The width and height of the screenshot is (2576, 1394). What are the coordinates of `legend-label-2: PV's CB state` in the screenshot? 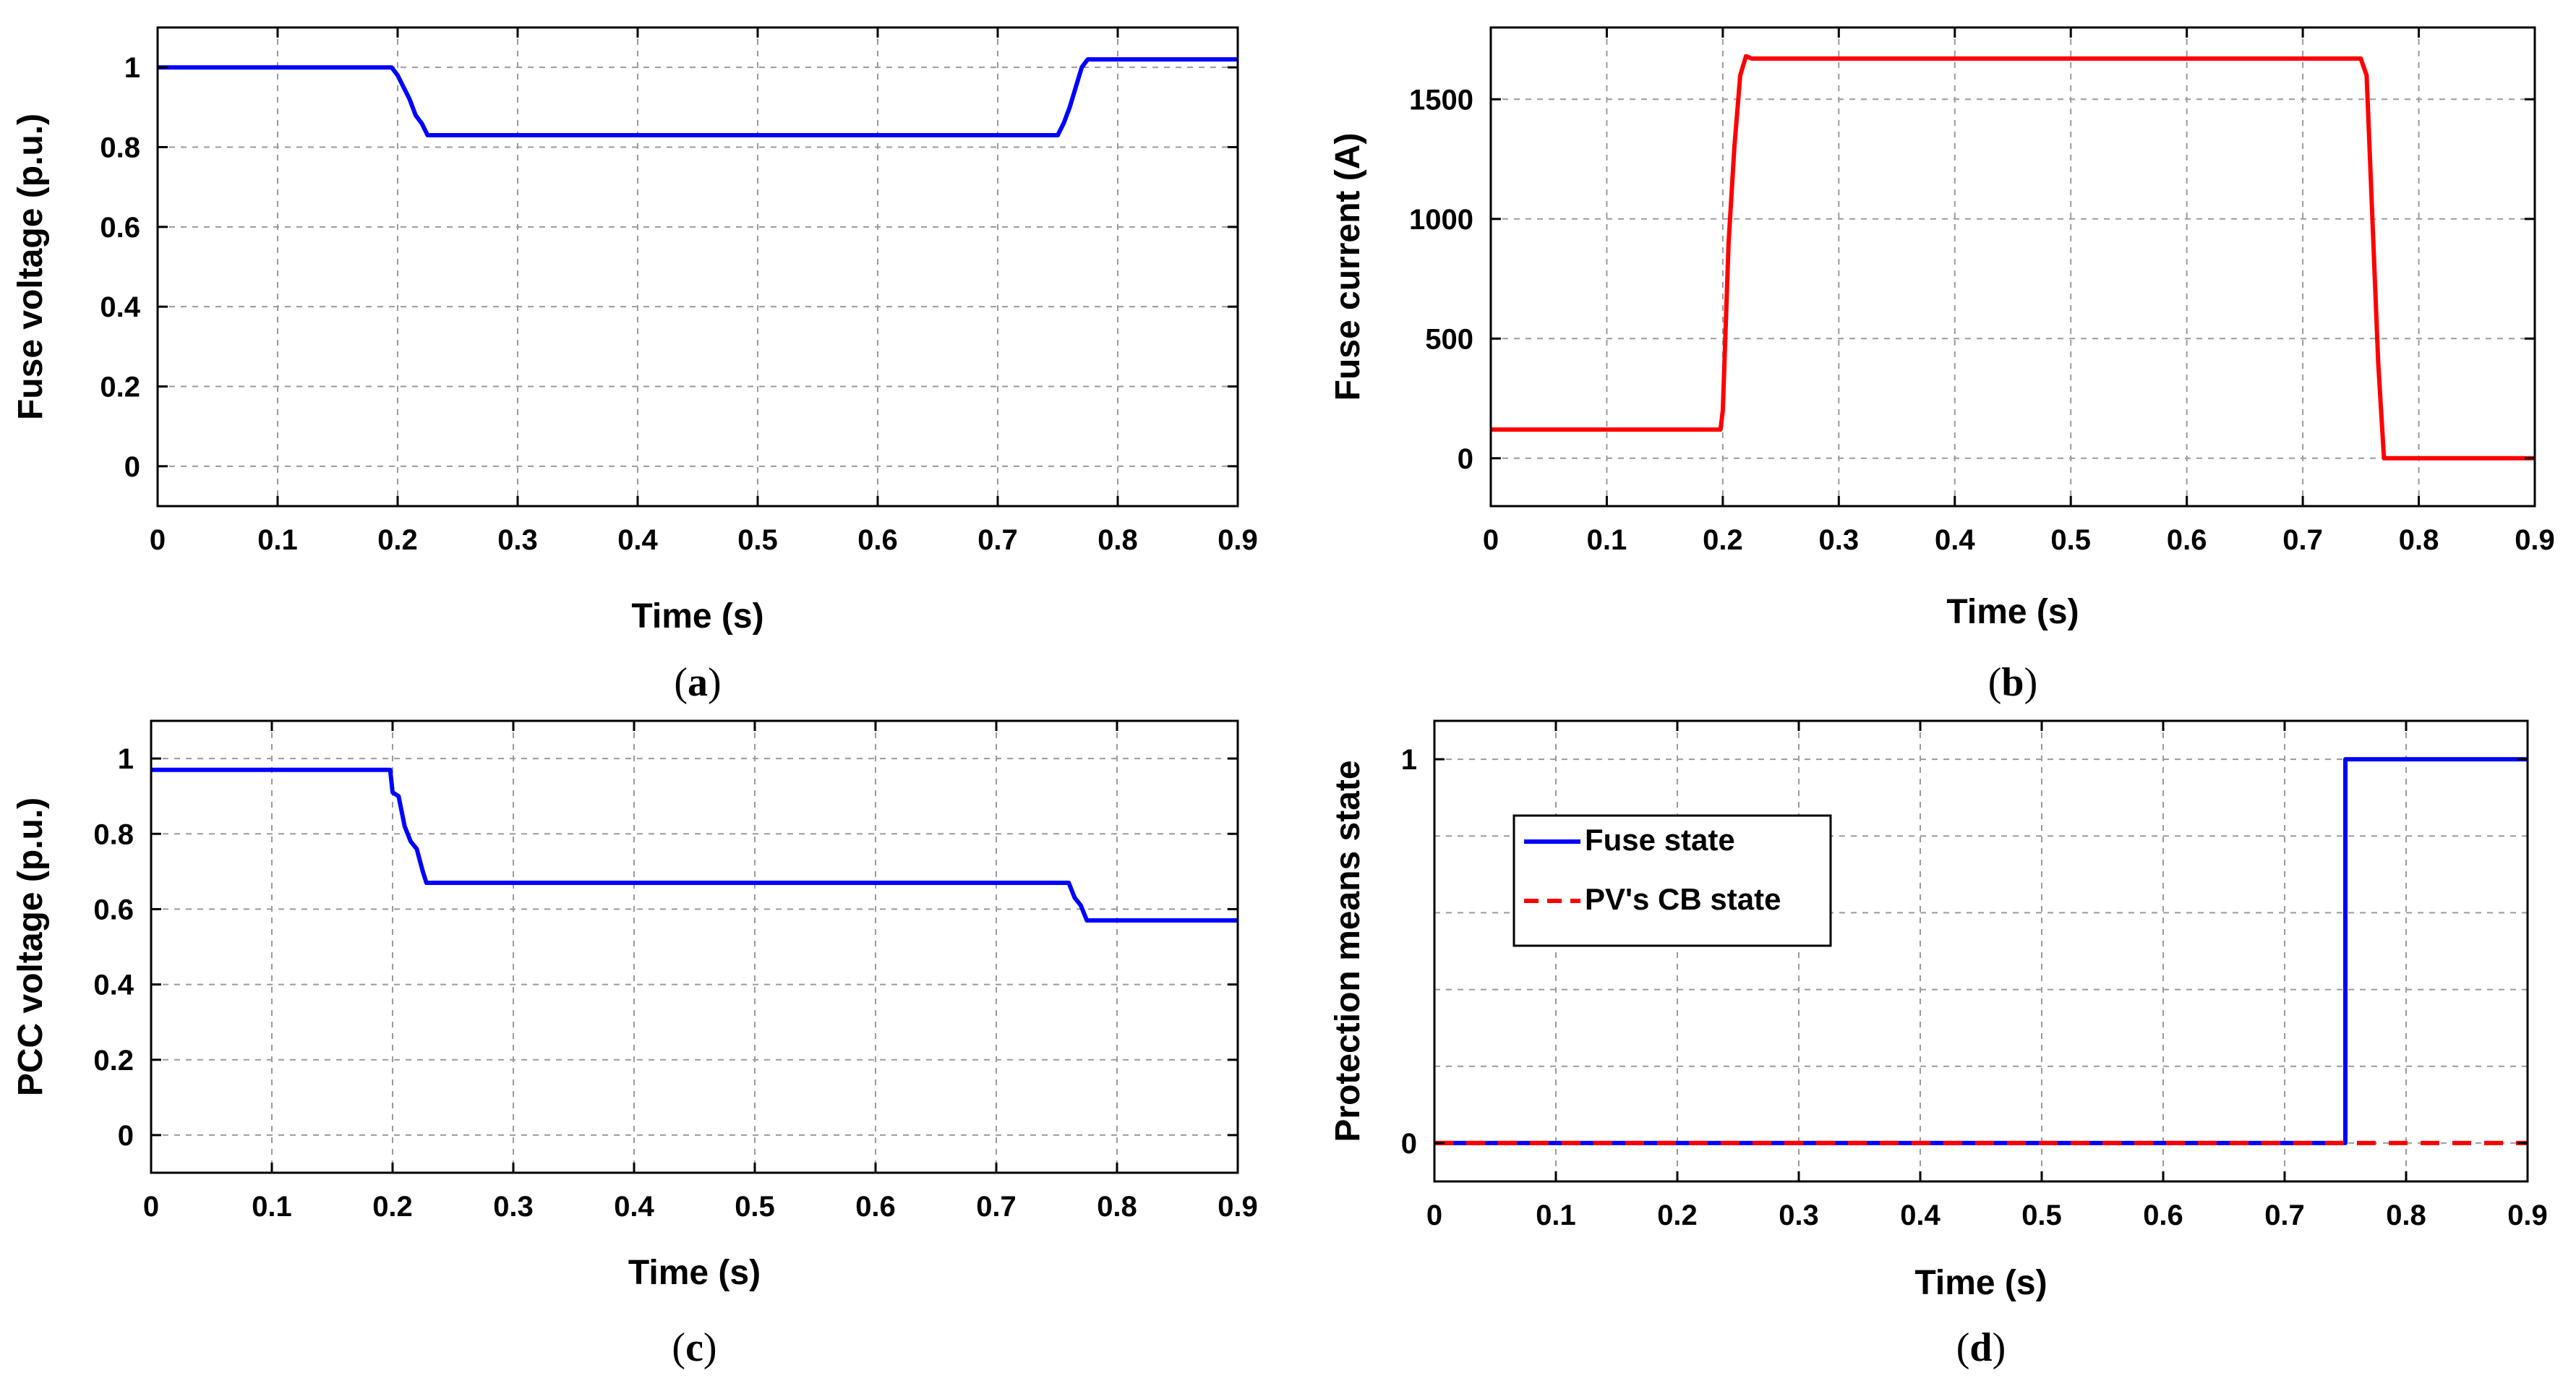 It's located at (1683, 899).